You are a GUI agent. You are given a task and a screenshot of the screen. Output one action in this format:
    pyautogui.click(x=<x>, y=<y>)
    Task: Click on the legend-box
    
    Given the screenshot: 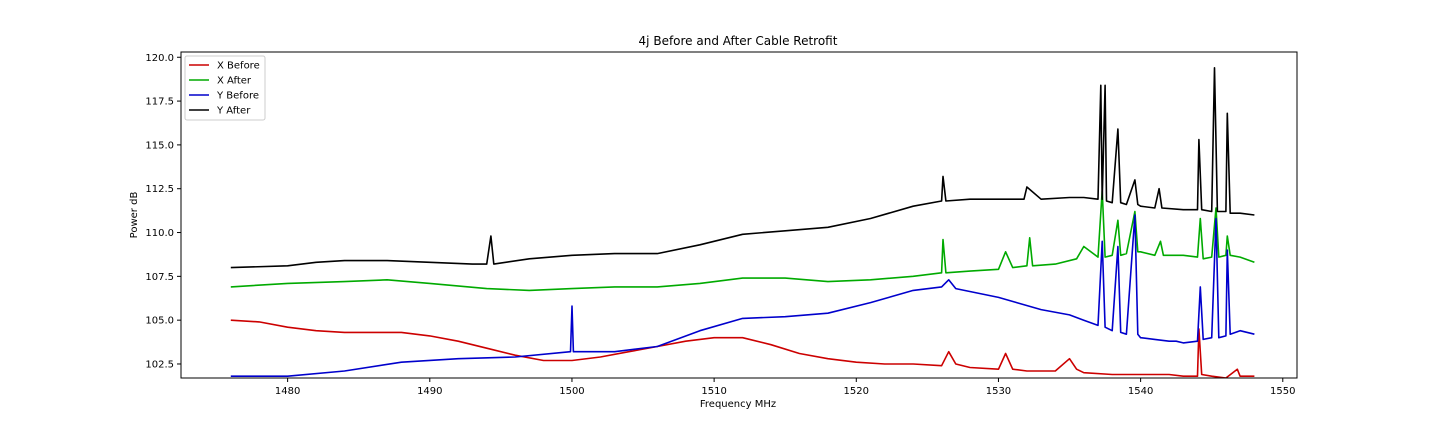 What is the action you would take?
    pyautogui.click(x=225, y=88)
    